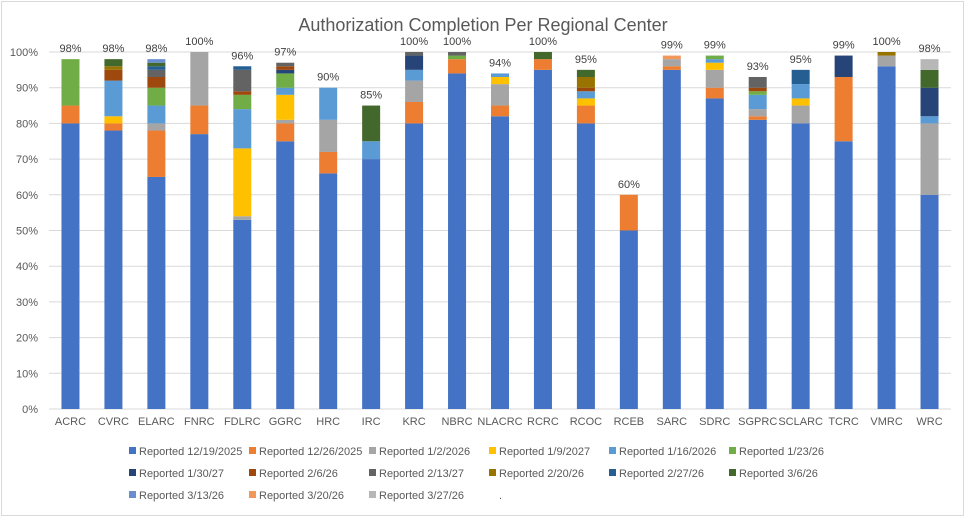 The height and width of the screenshot is (519, 967). I want to click on bar-segment-irc-s4, so click(371, 150).